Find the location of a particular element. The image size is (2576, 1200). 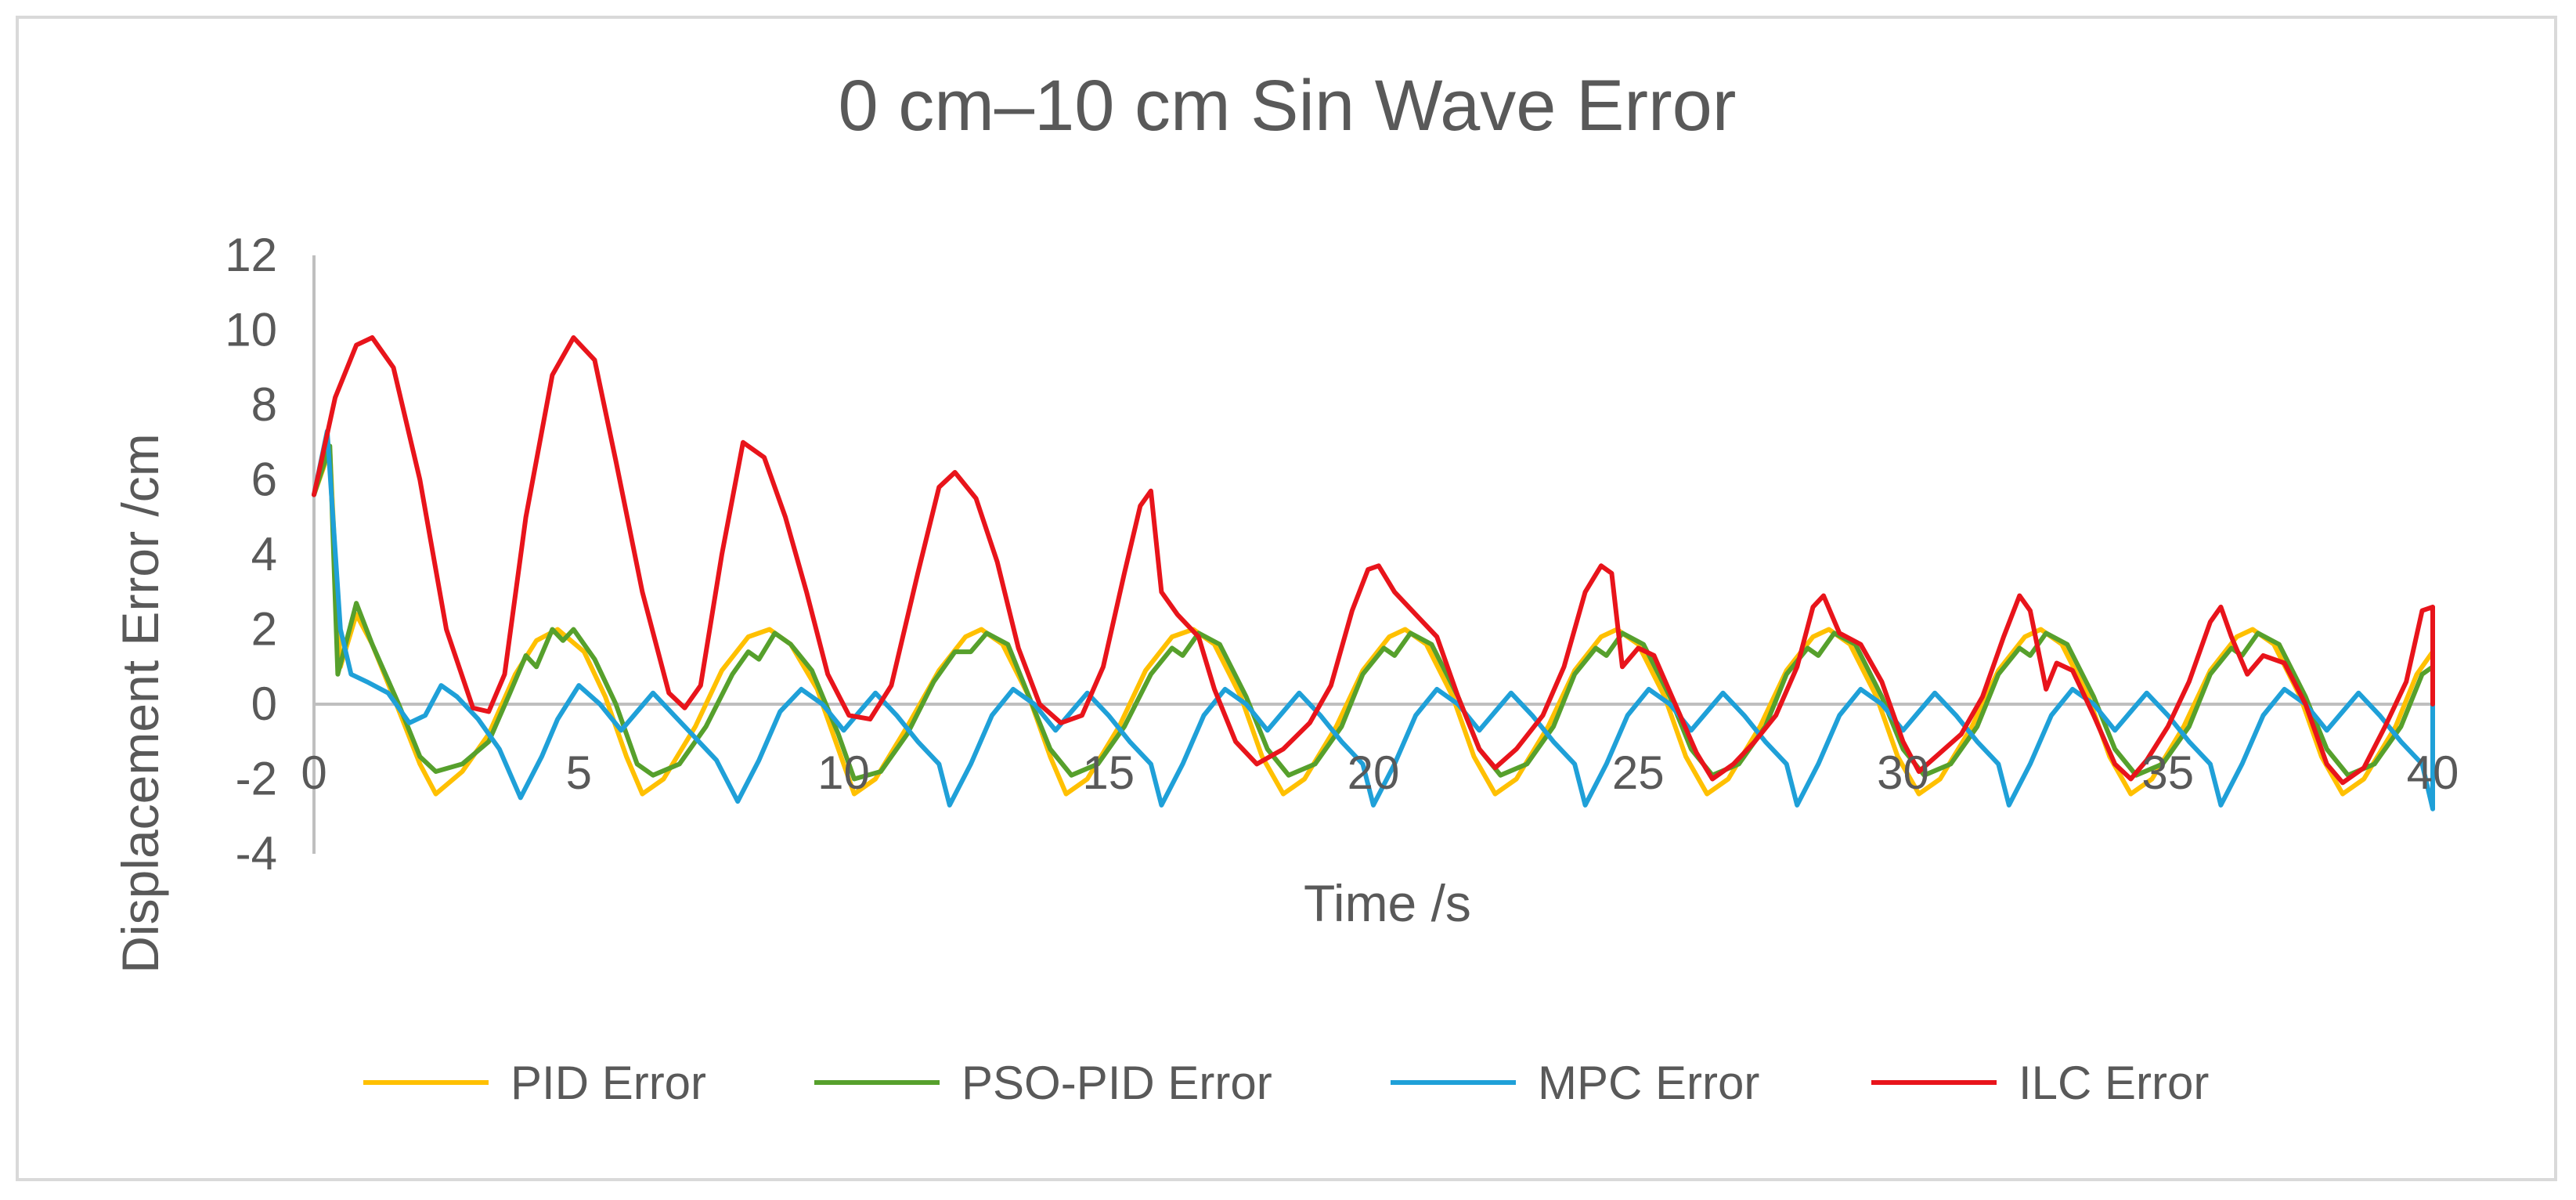

legend: PID Error PSO-PID Error MPC Error ILC Error is located at coordinates (1286, 1083).